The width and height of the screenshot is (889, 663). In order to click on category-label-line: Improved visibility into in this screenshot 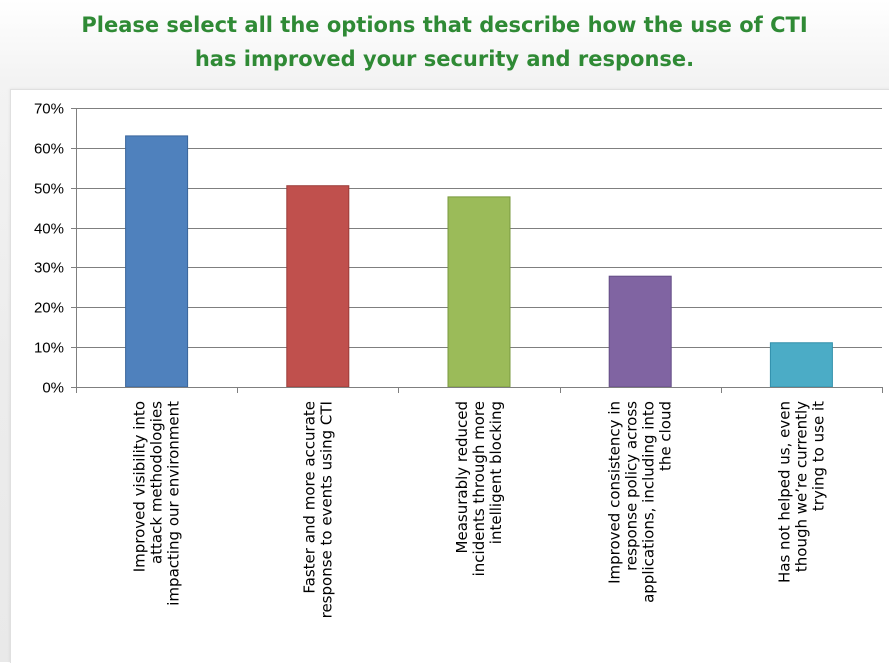, I will do `click(140, 486)`.